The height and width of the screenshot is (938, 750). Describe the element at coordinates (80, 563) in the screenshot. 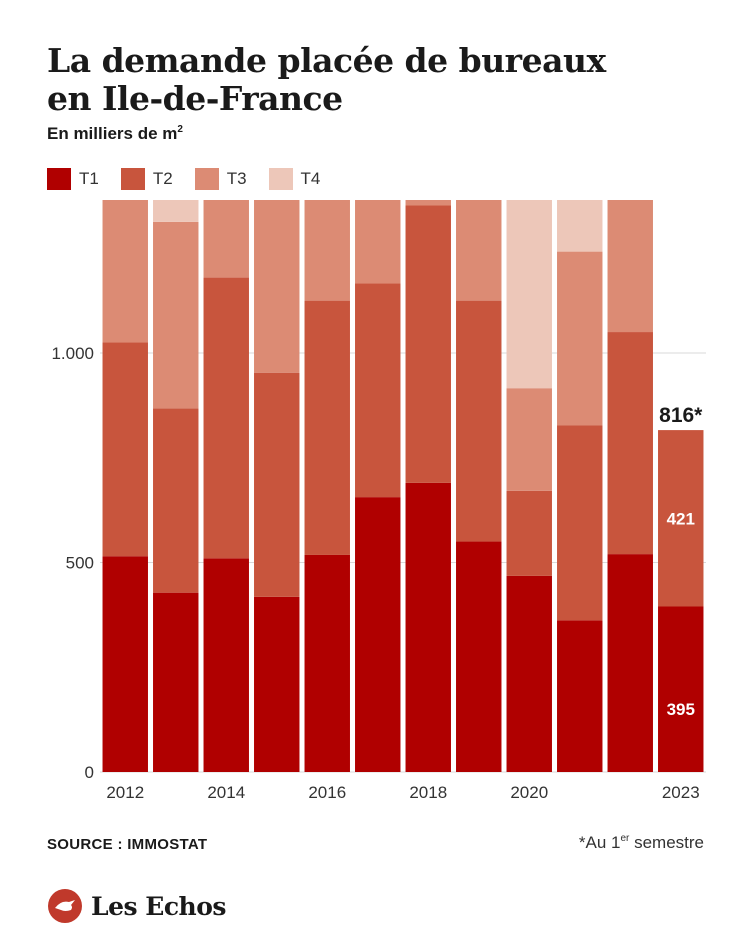

I see `y-tick-label: 500` at that location.